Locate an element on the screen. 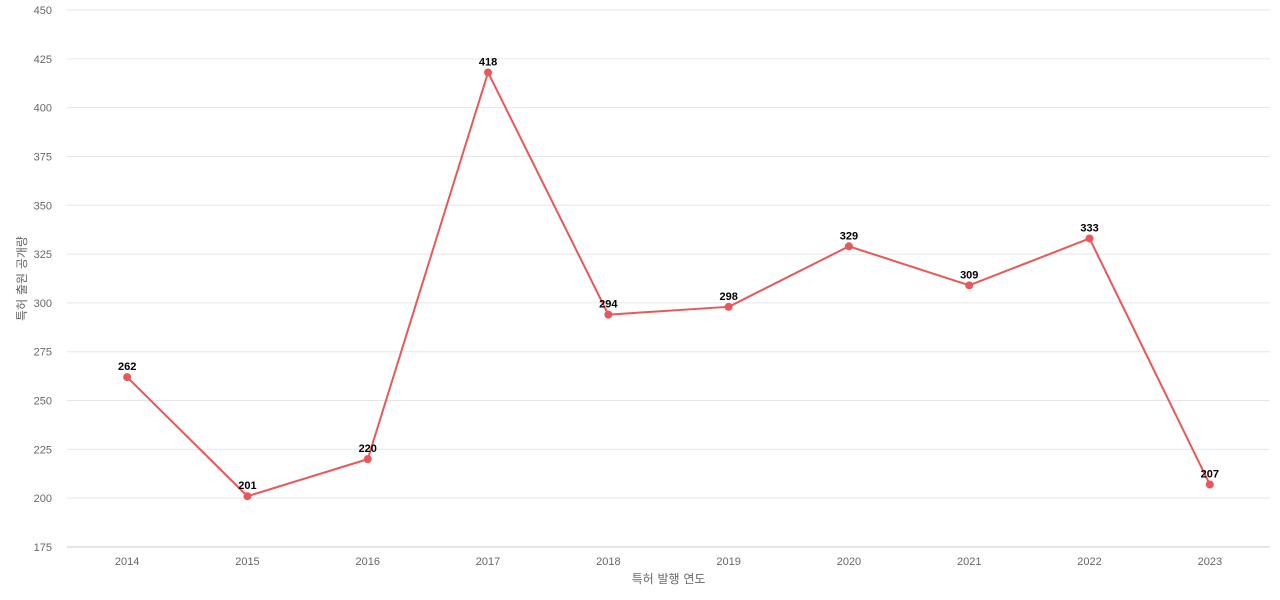 The width and height of the screenshot is (1280, 600). data-label: 220 is located at coordinates (368, 449).